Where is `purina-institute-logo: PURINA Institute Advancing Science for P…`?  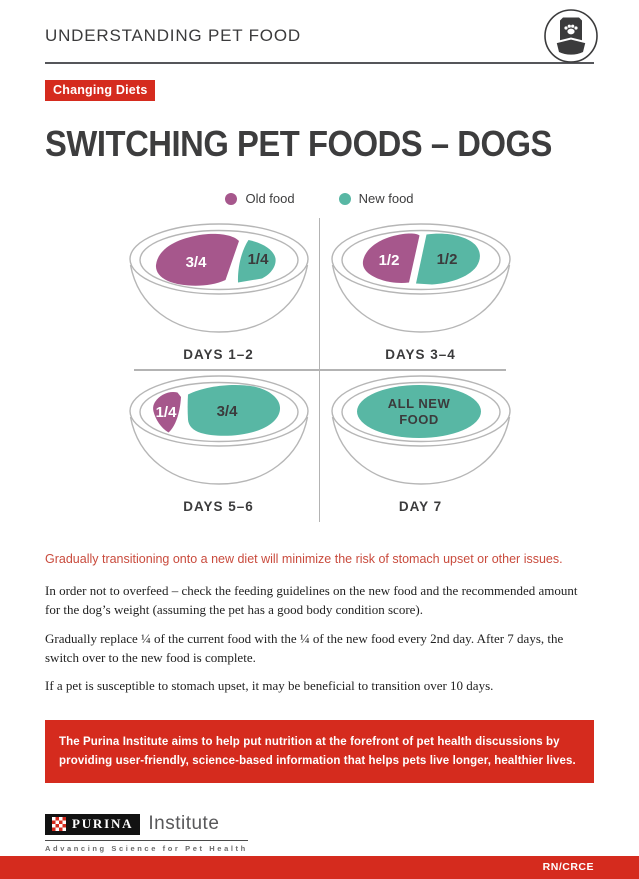 purina-institute-logo: PURINA Institute Advancing Science for P… is located at coordinates (146, 833).